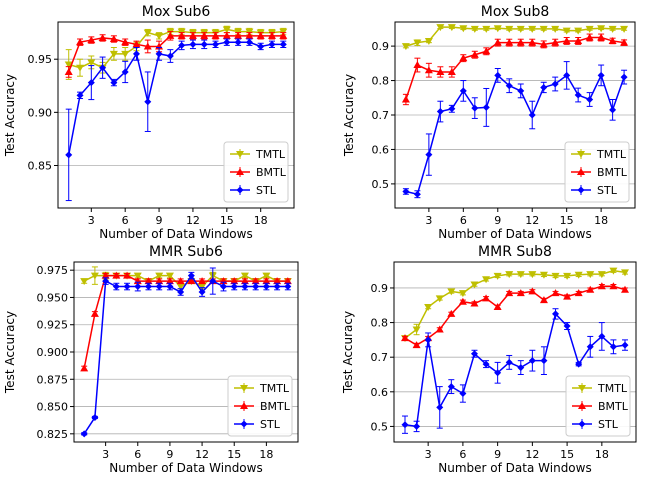  Describe the element at coordinates (515, 69) in the screenshot. I see `series-bmtl` at that location.